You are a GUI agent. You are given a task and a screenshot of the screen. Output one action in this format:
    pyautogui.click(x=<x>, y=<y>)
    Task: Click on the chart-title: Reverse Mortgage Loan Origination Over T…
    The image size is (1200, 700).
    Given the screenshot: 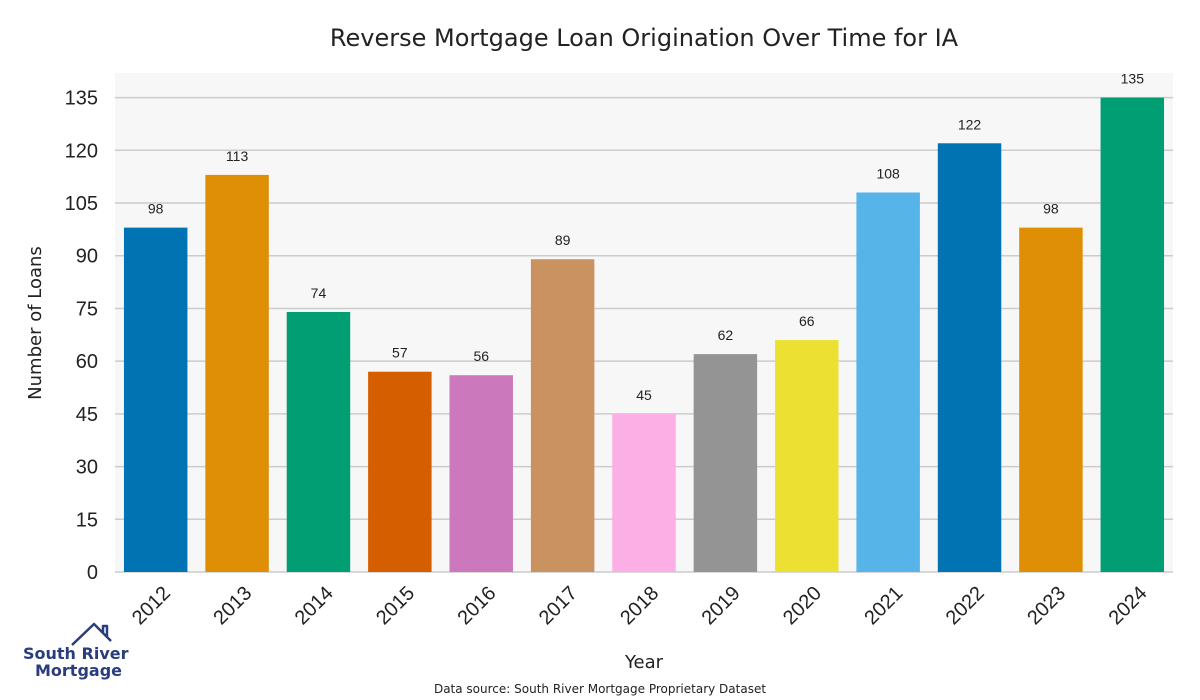 What is the action you would take?
    pyautogui.click(x=644, y=38)
    